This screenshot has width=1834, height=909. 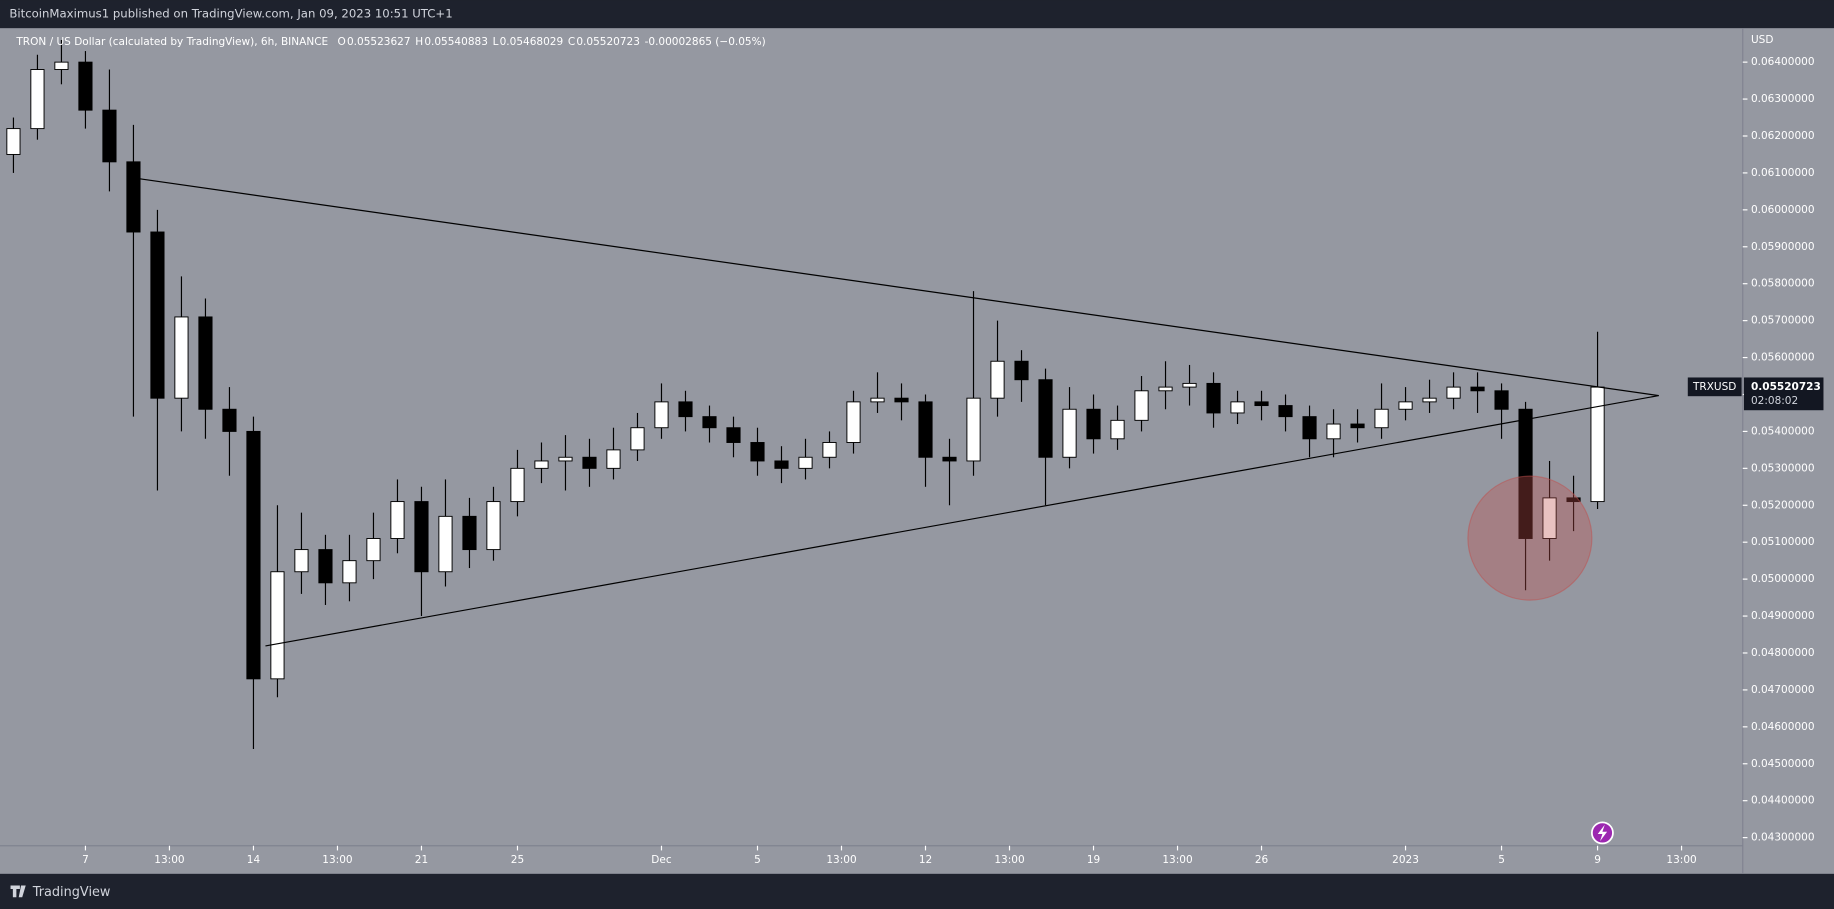 I want to click on y-tick-label: 0.04600000, so click(x=1783, y=727).